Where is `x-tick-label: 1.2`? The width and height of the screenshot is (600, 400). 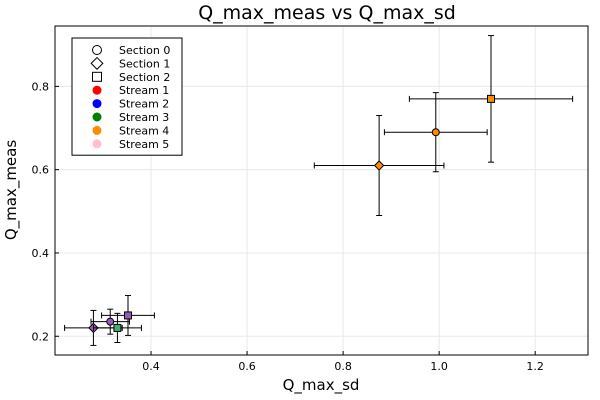
x-tick-label: 1.2 is located at coordinates (535, 366).